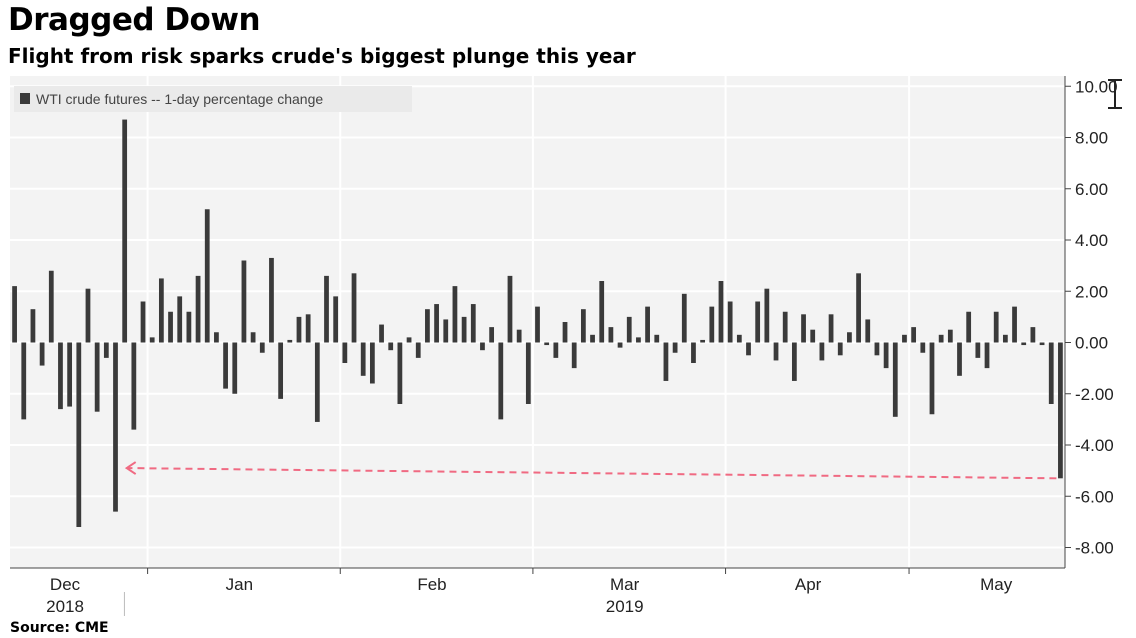  I want to click on y-tick-label: 6.00, so click(1091, 189).